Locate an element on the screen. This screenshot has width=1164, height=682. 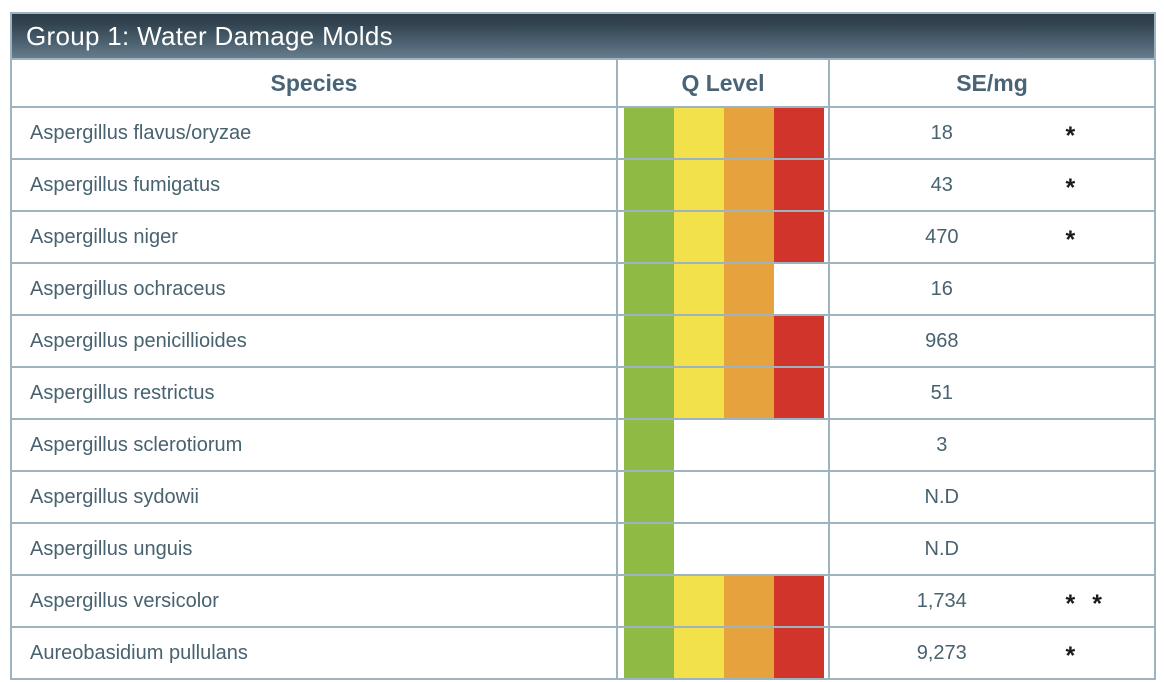
table-row: Aspergillus versicolor 1,734 * * is located at coordinates (583, 600).